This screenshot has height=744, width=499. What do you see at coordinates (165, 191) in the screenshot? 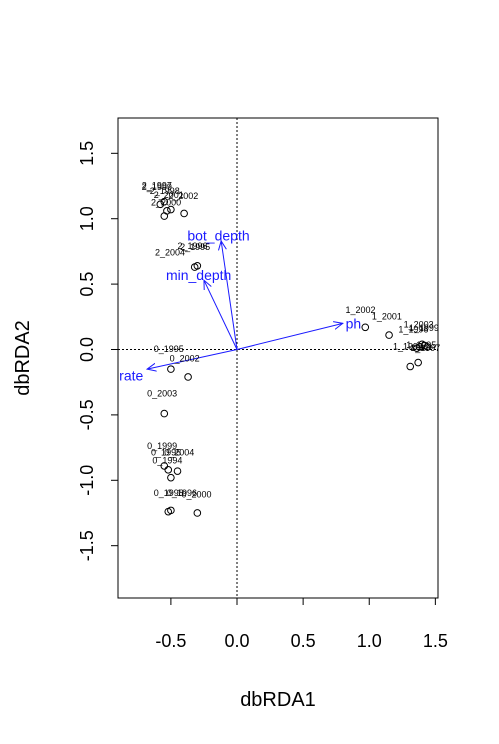
I see `site-label: 2_1998` at bounding box center [165, 191].